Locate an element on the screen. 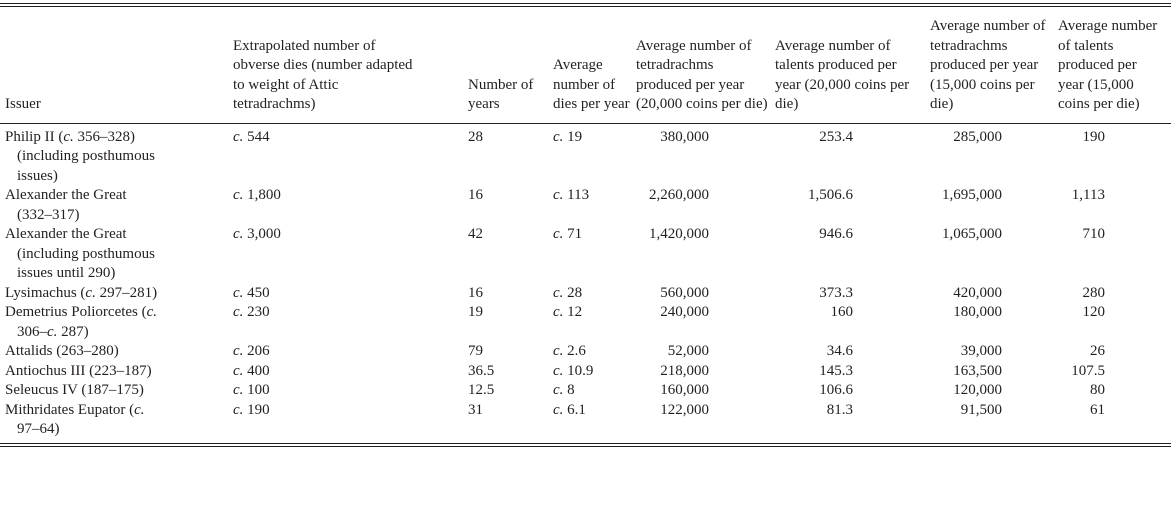 The width and height of the screenshot is (1171, 528). data-cell: 61 is located at coordinates (1097, 409).